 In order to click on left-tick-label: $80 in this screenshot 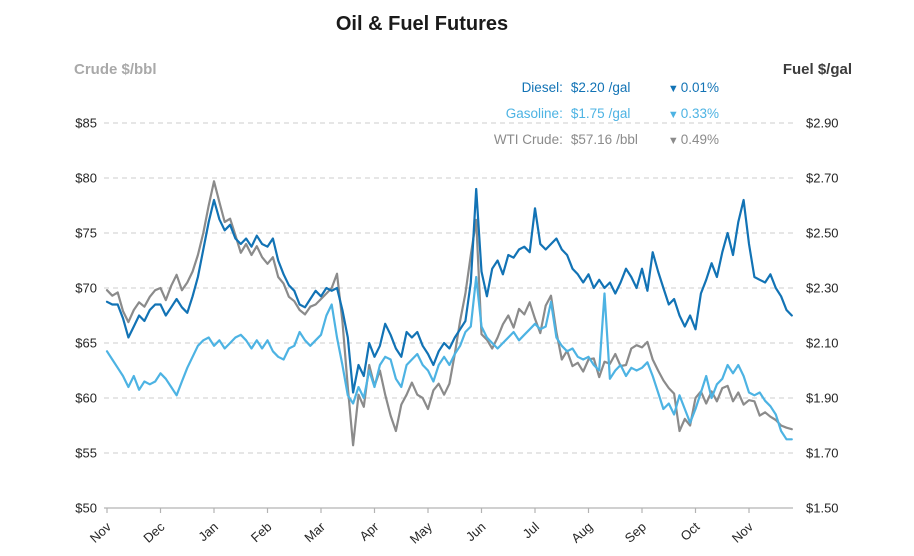, I will do `click(86, 178)`.